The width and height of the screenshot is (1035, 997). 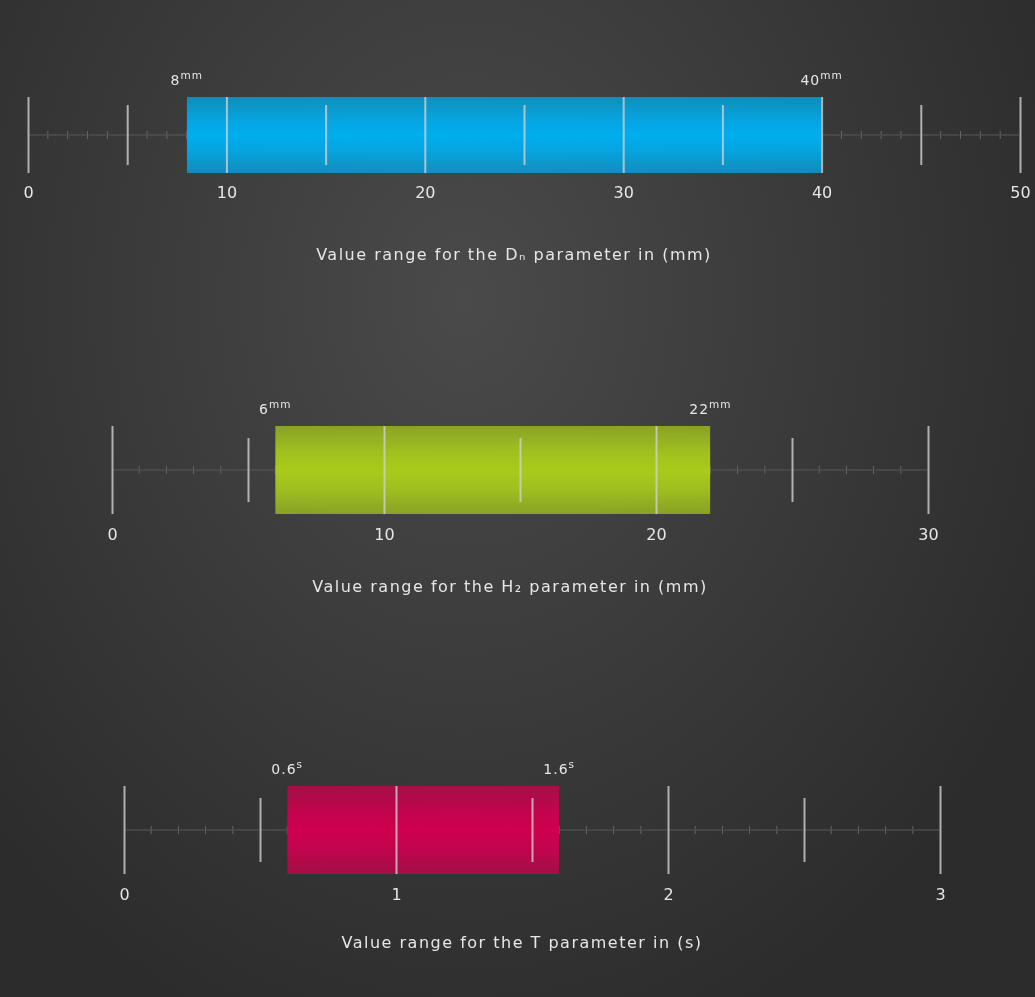 I want to click on text: 6$^{mm}$, so click(x=275, y=407).